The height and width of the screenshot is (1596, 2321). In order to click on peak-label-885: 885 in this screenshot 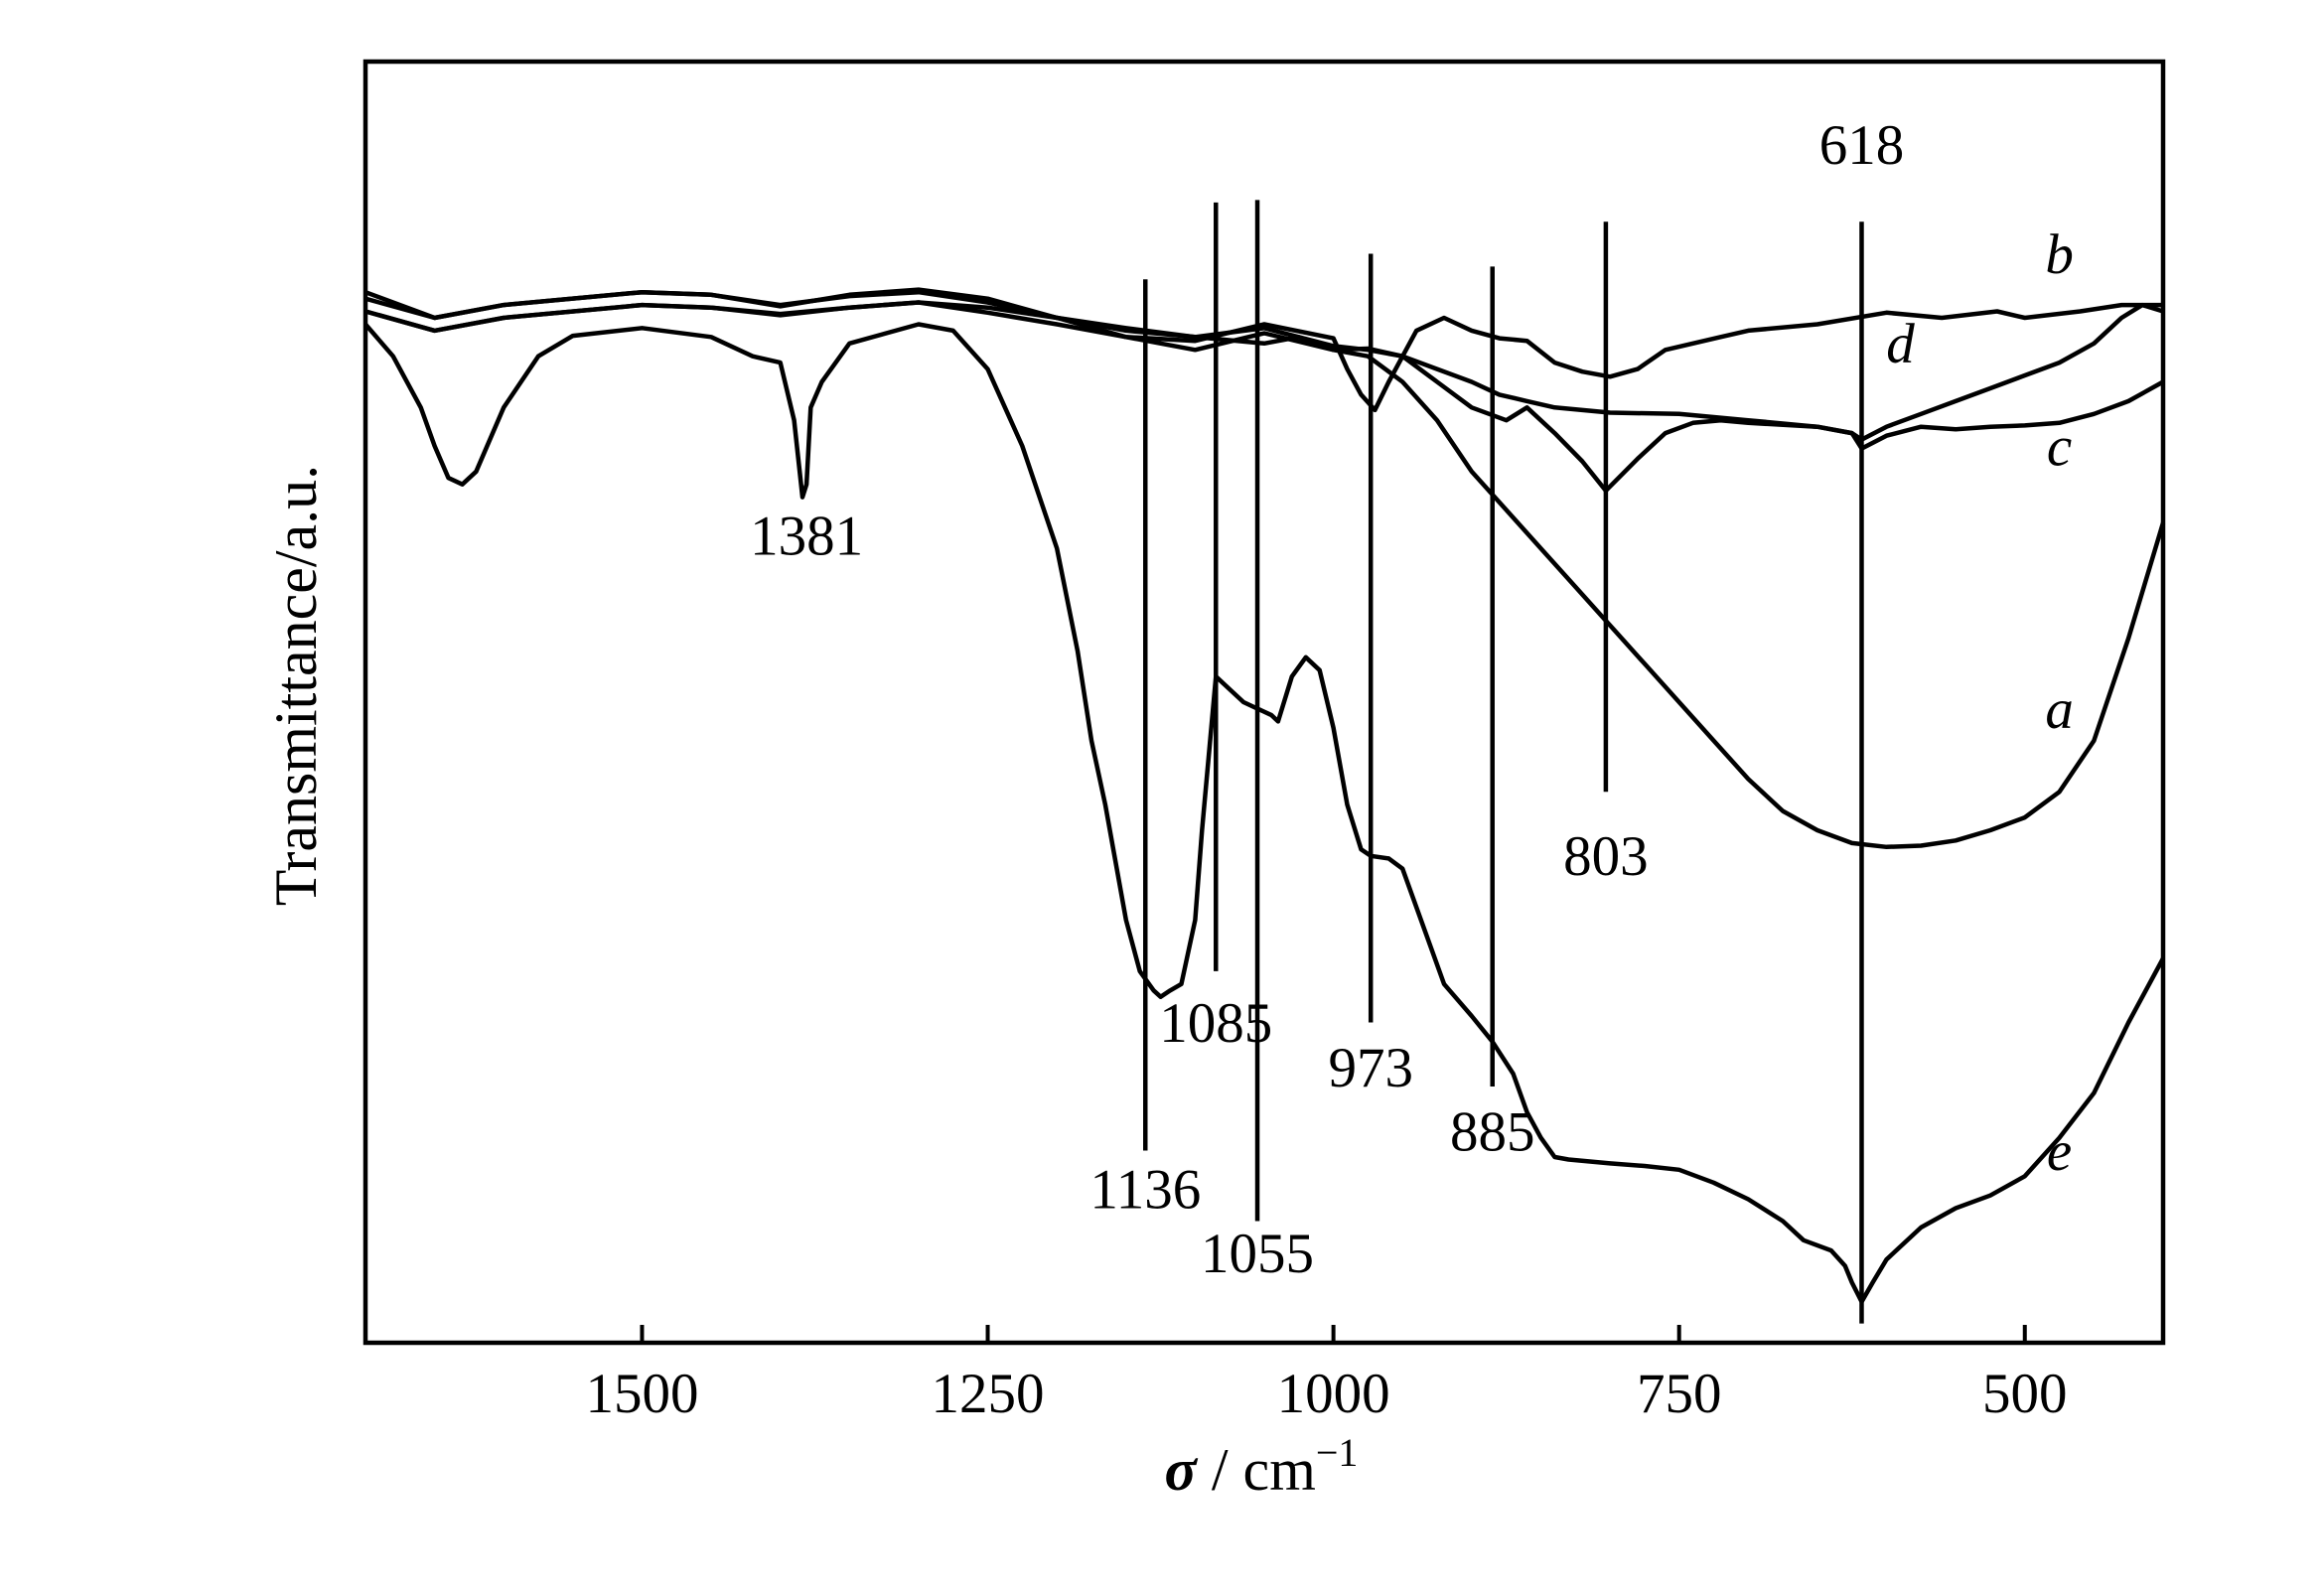, I will do `click(1492, 1133)`.